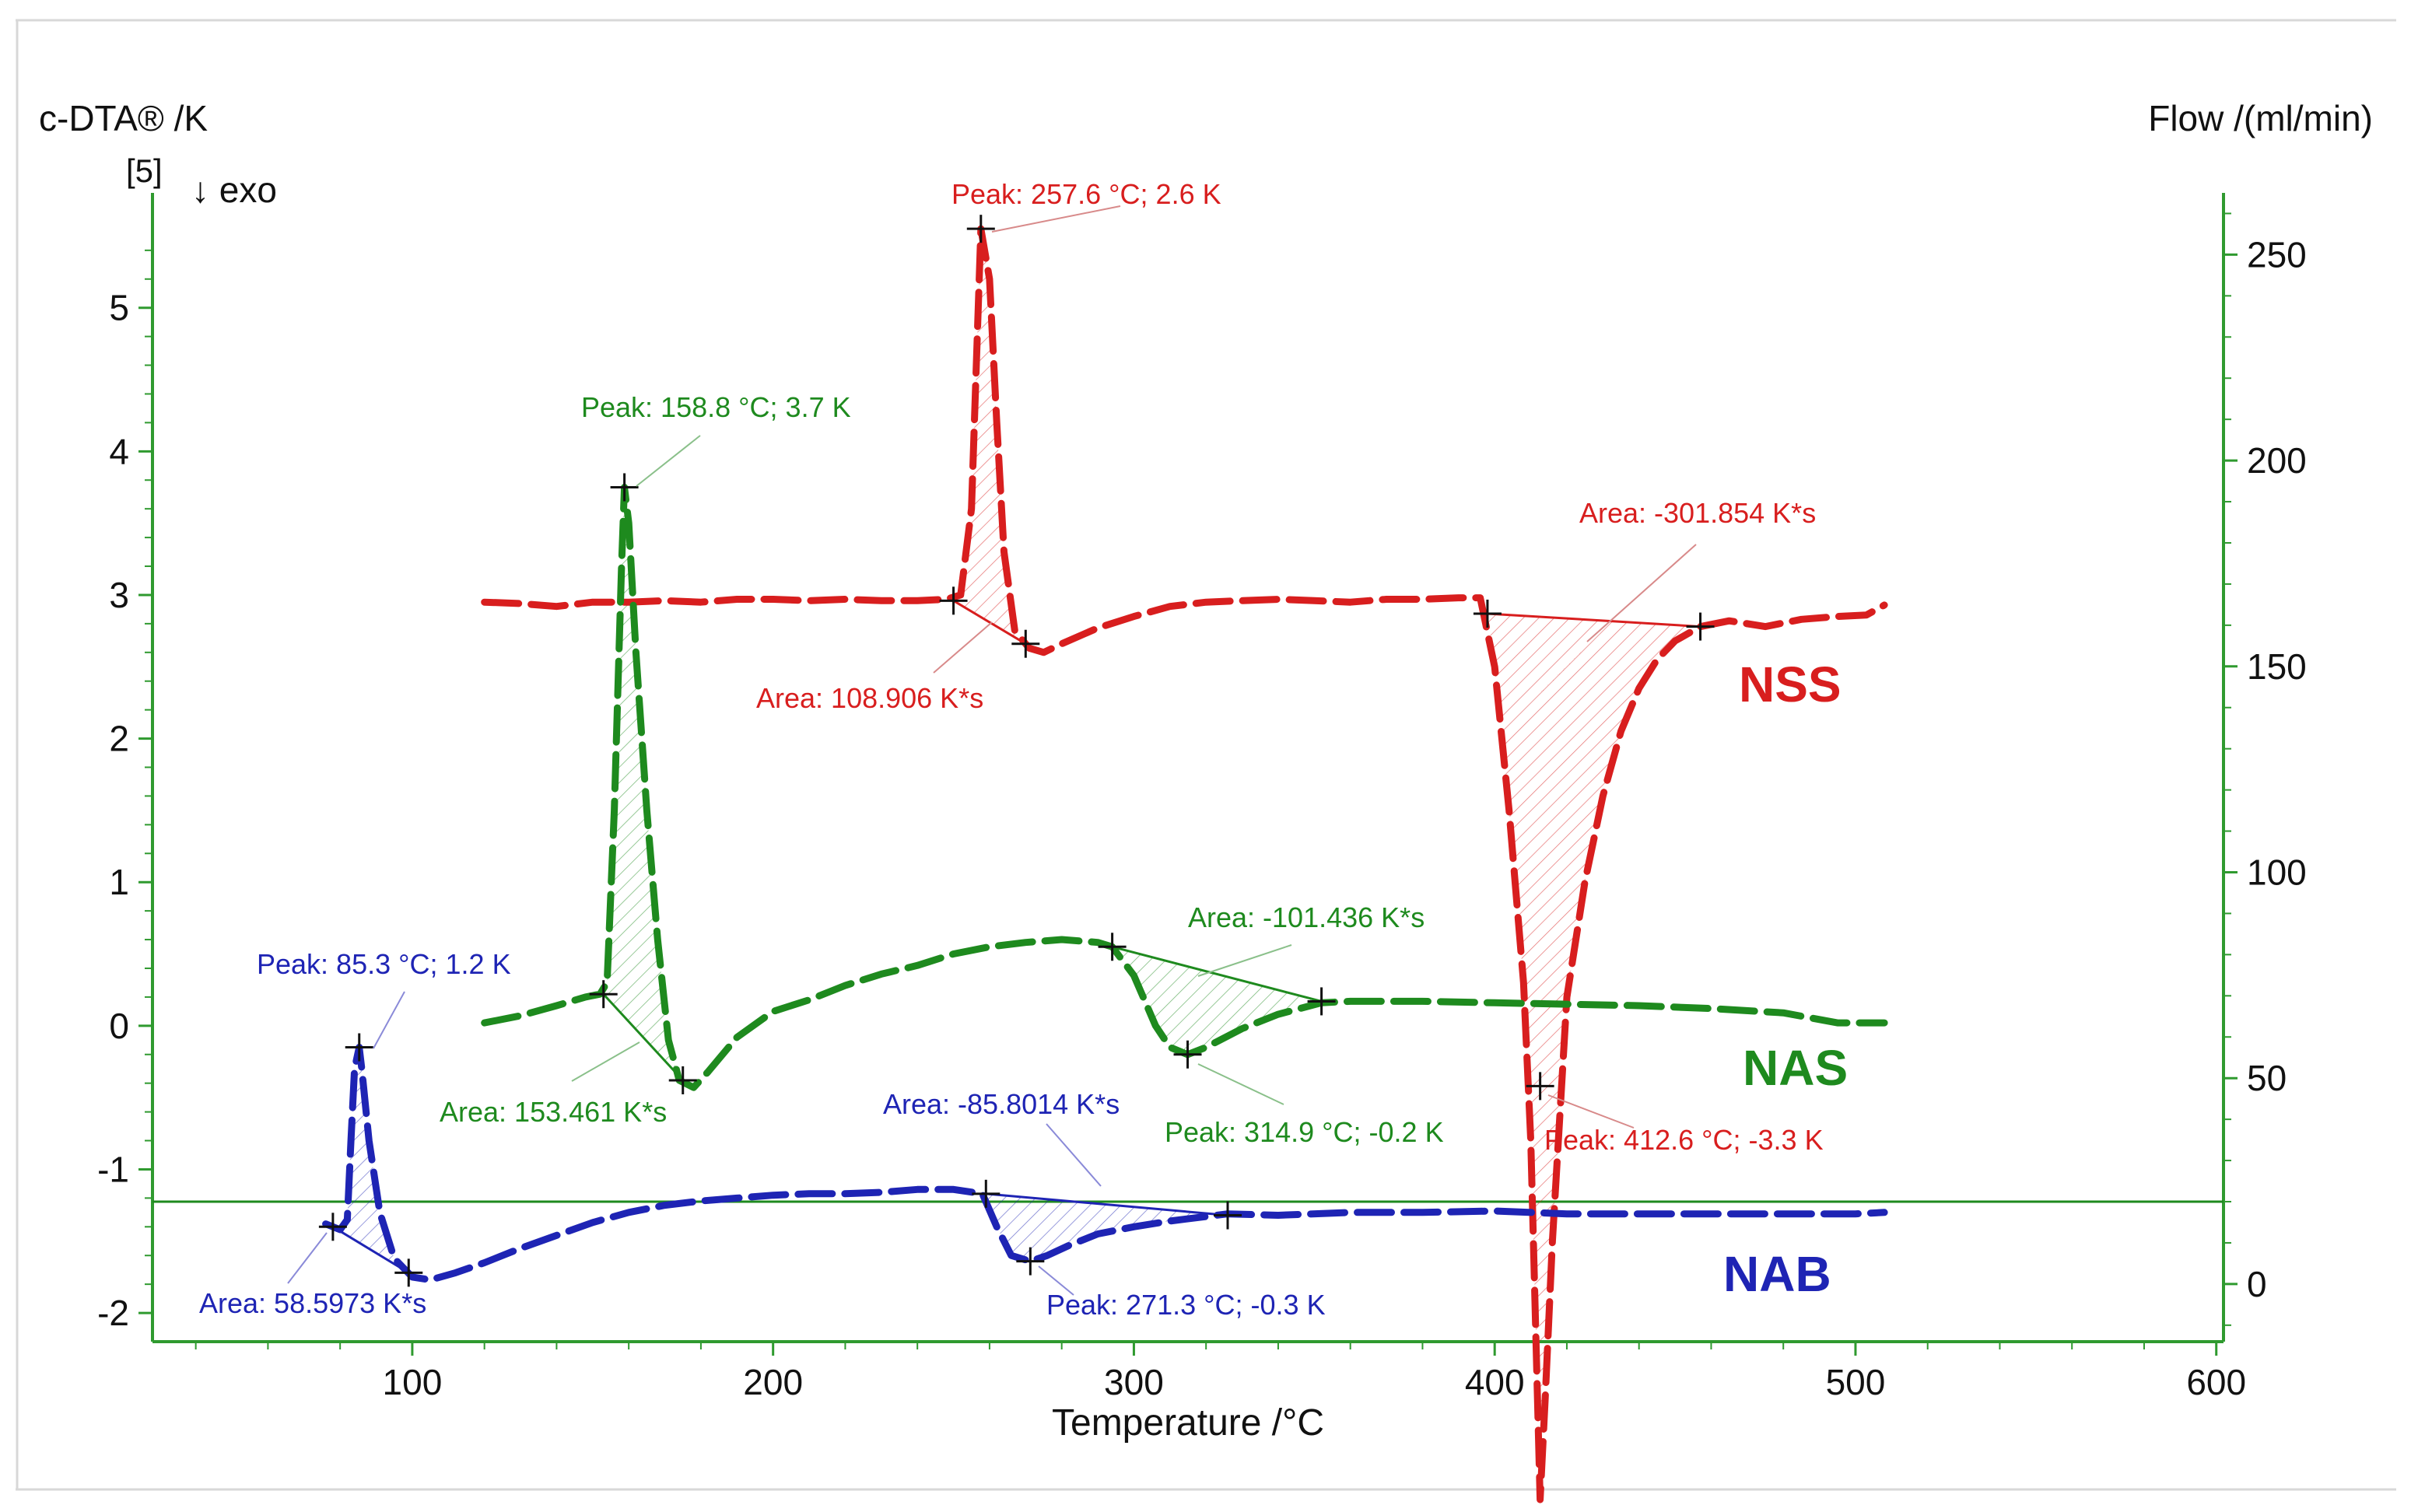  I want to click on annotation-nab-area-2: Area: -85.8014 K*s, so click(1002, 1104).